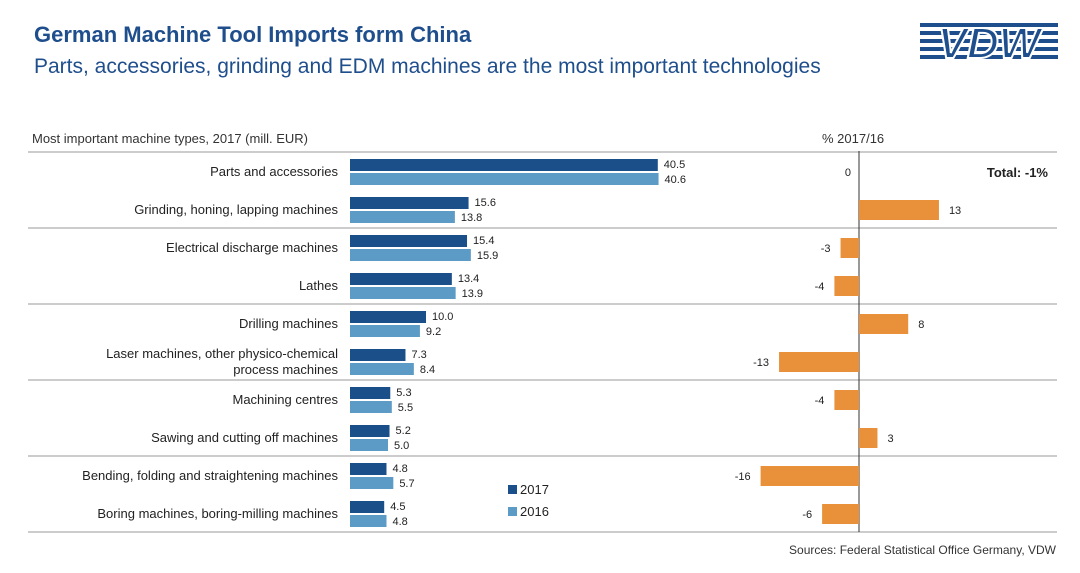 Image resolution: width=1080 pixels, height=573 pixels. What do you see at coordinates (761, 363) in the screenshot?
I see `change-value-label: -13` at bounding box center [761, 363].